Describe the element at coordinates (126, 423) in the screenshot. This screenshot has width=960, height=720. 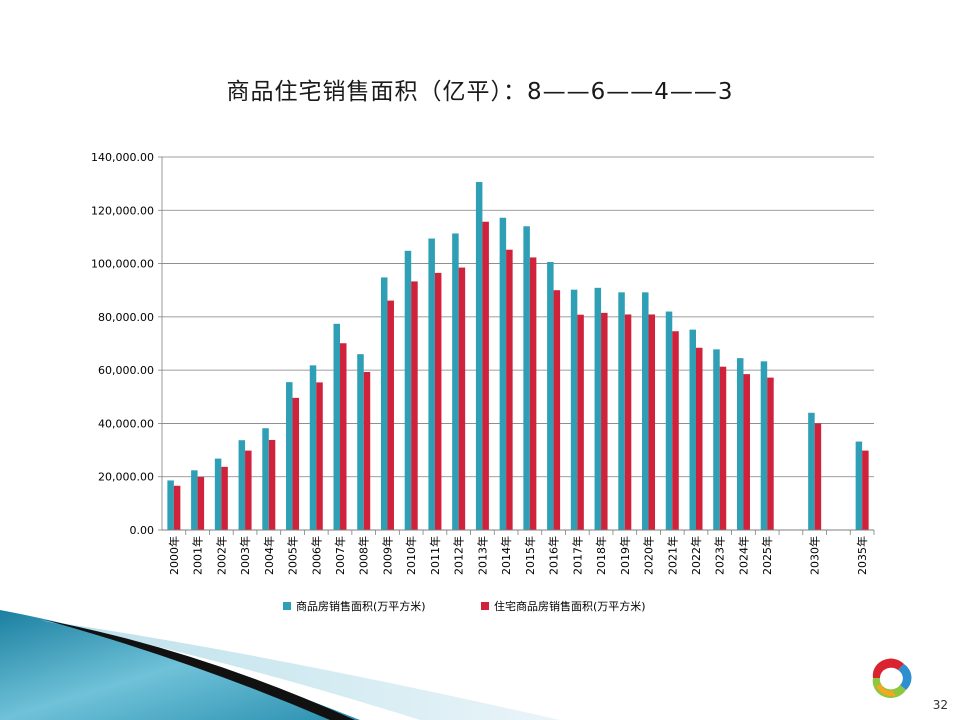
I see `y-tick-label: 40,000.00` at that location.